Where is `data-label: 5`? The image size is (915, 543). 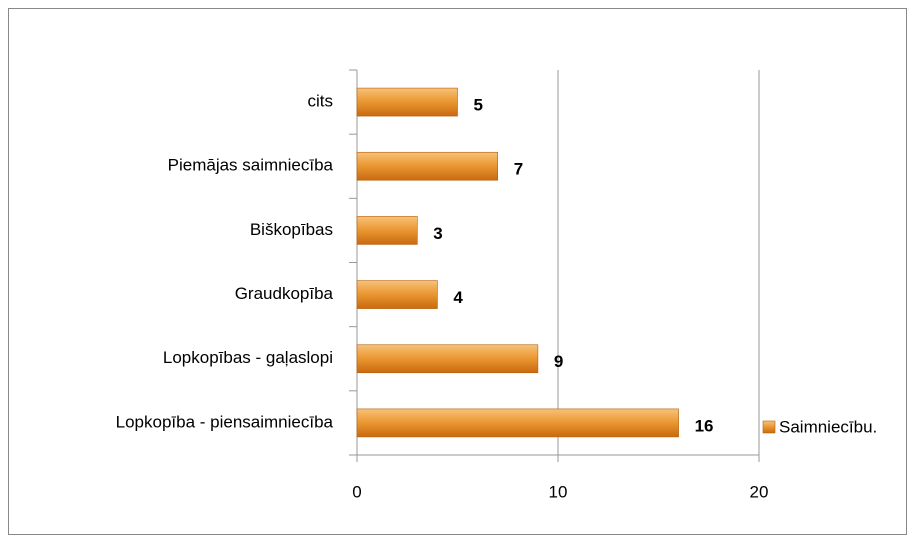
data-label: 5 is located at coordinates (478, 105).